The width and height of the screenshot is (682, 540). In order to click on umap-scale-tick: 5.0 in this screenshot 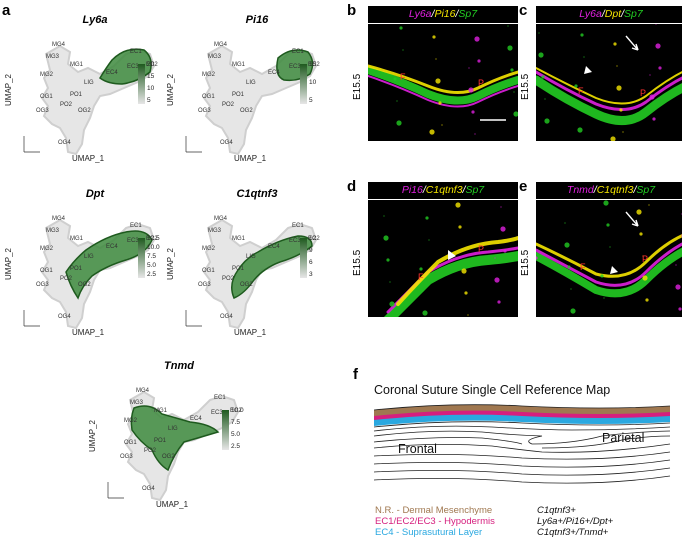, I will do `click(152, 265)`.